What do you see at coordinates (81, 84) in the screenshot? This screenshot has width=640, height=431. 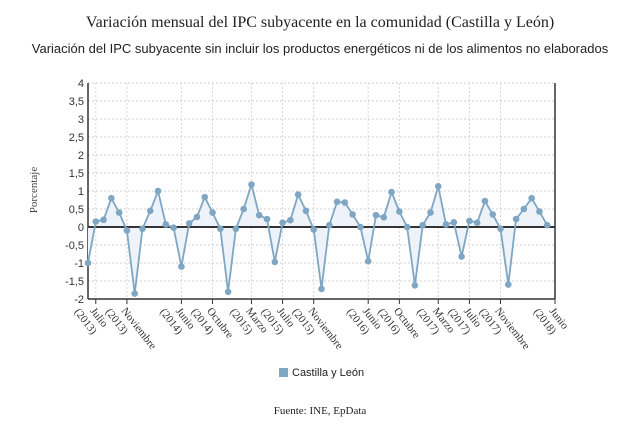 I see `y-tick-label: 4` at bounding box center [81, 84].